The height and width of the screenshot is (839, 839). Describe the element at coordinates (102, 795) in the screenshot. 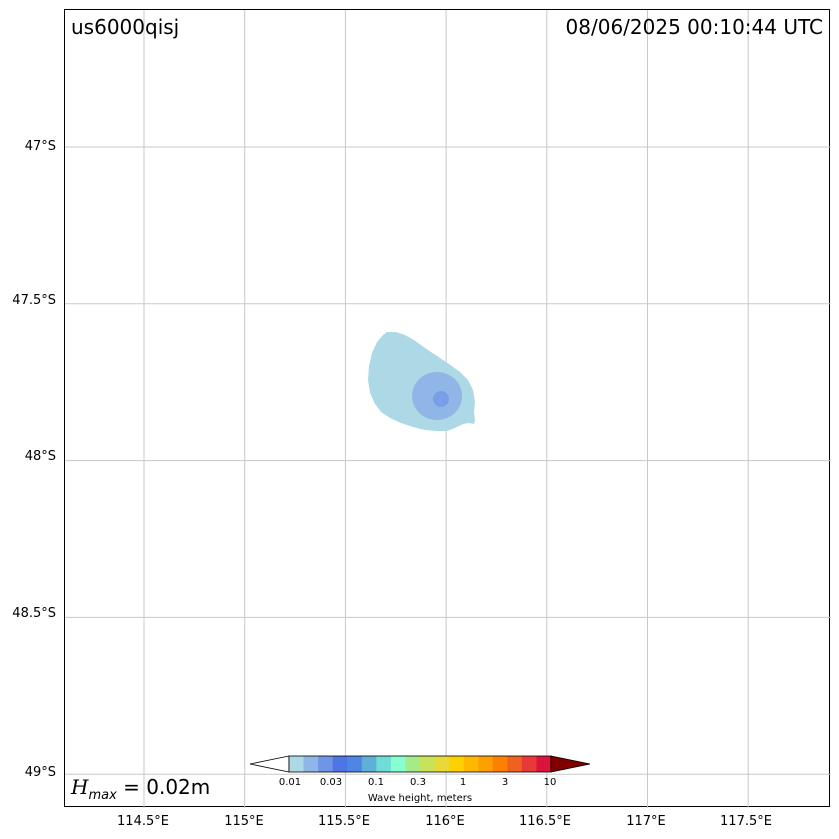

I see `hmax-subscript: max` at that location.